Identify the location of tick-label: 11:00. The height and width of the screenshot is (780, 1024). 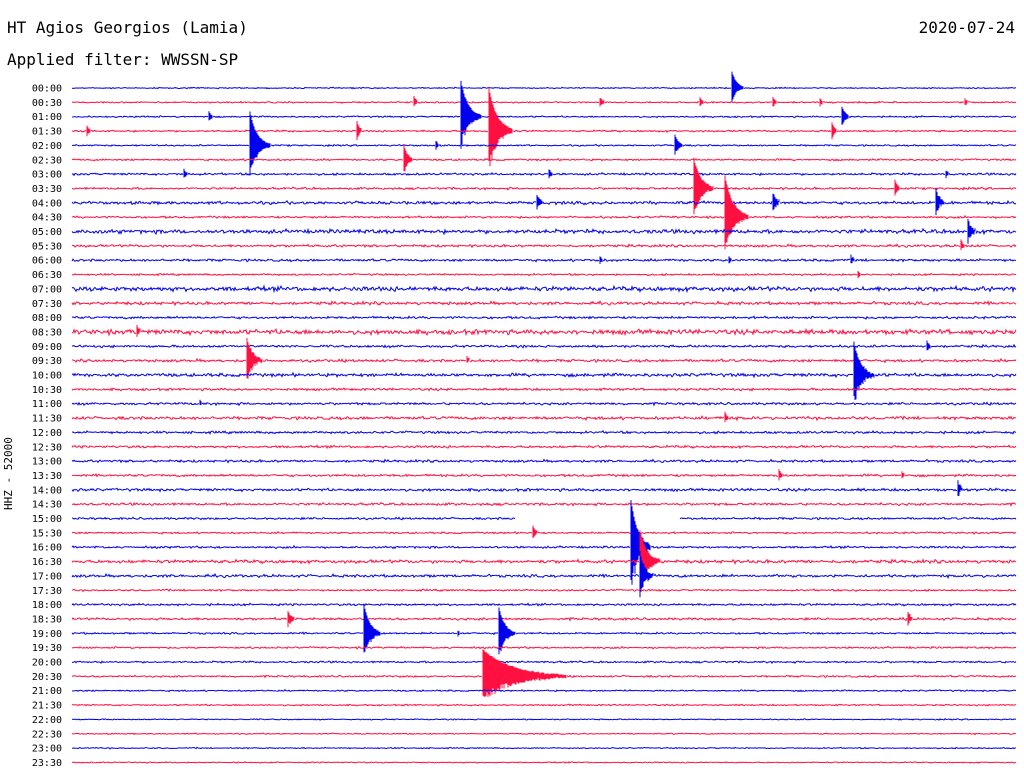
(47, 404).